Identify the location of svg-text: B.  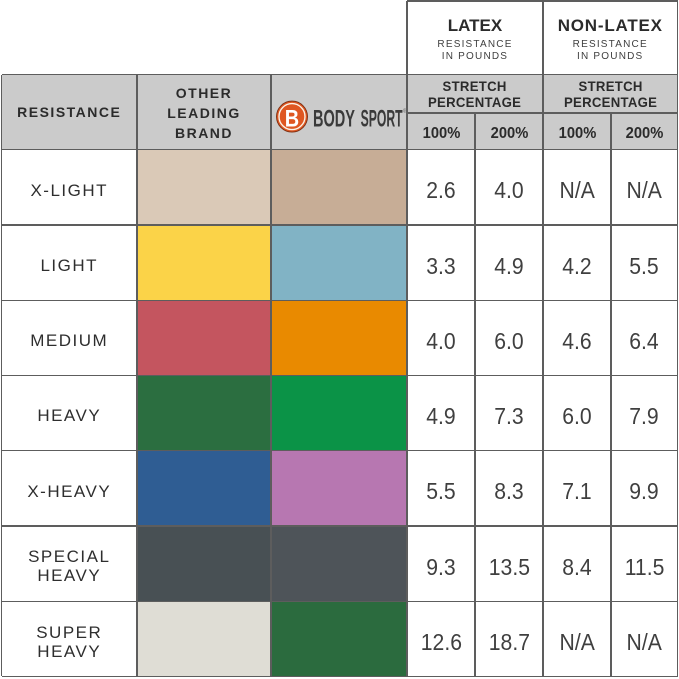
(292, 118).